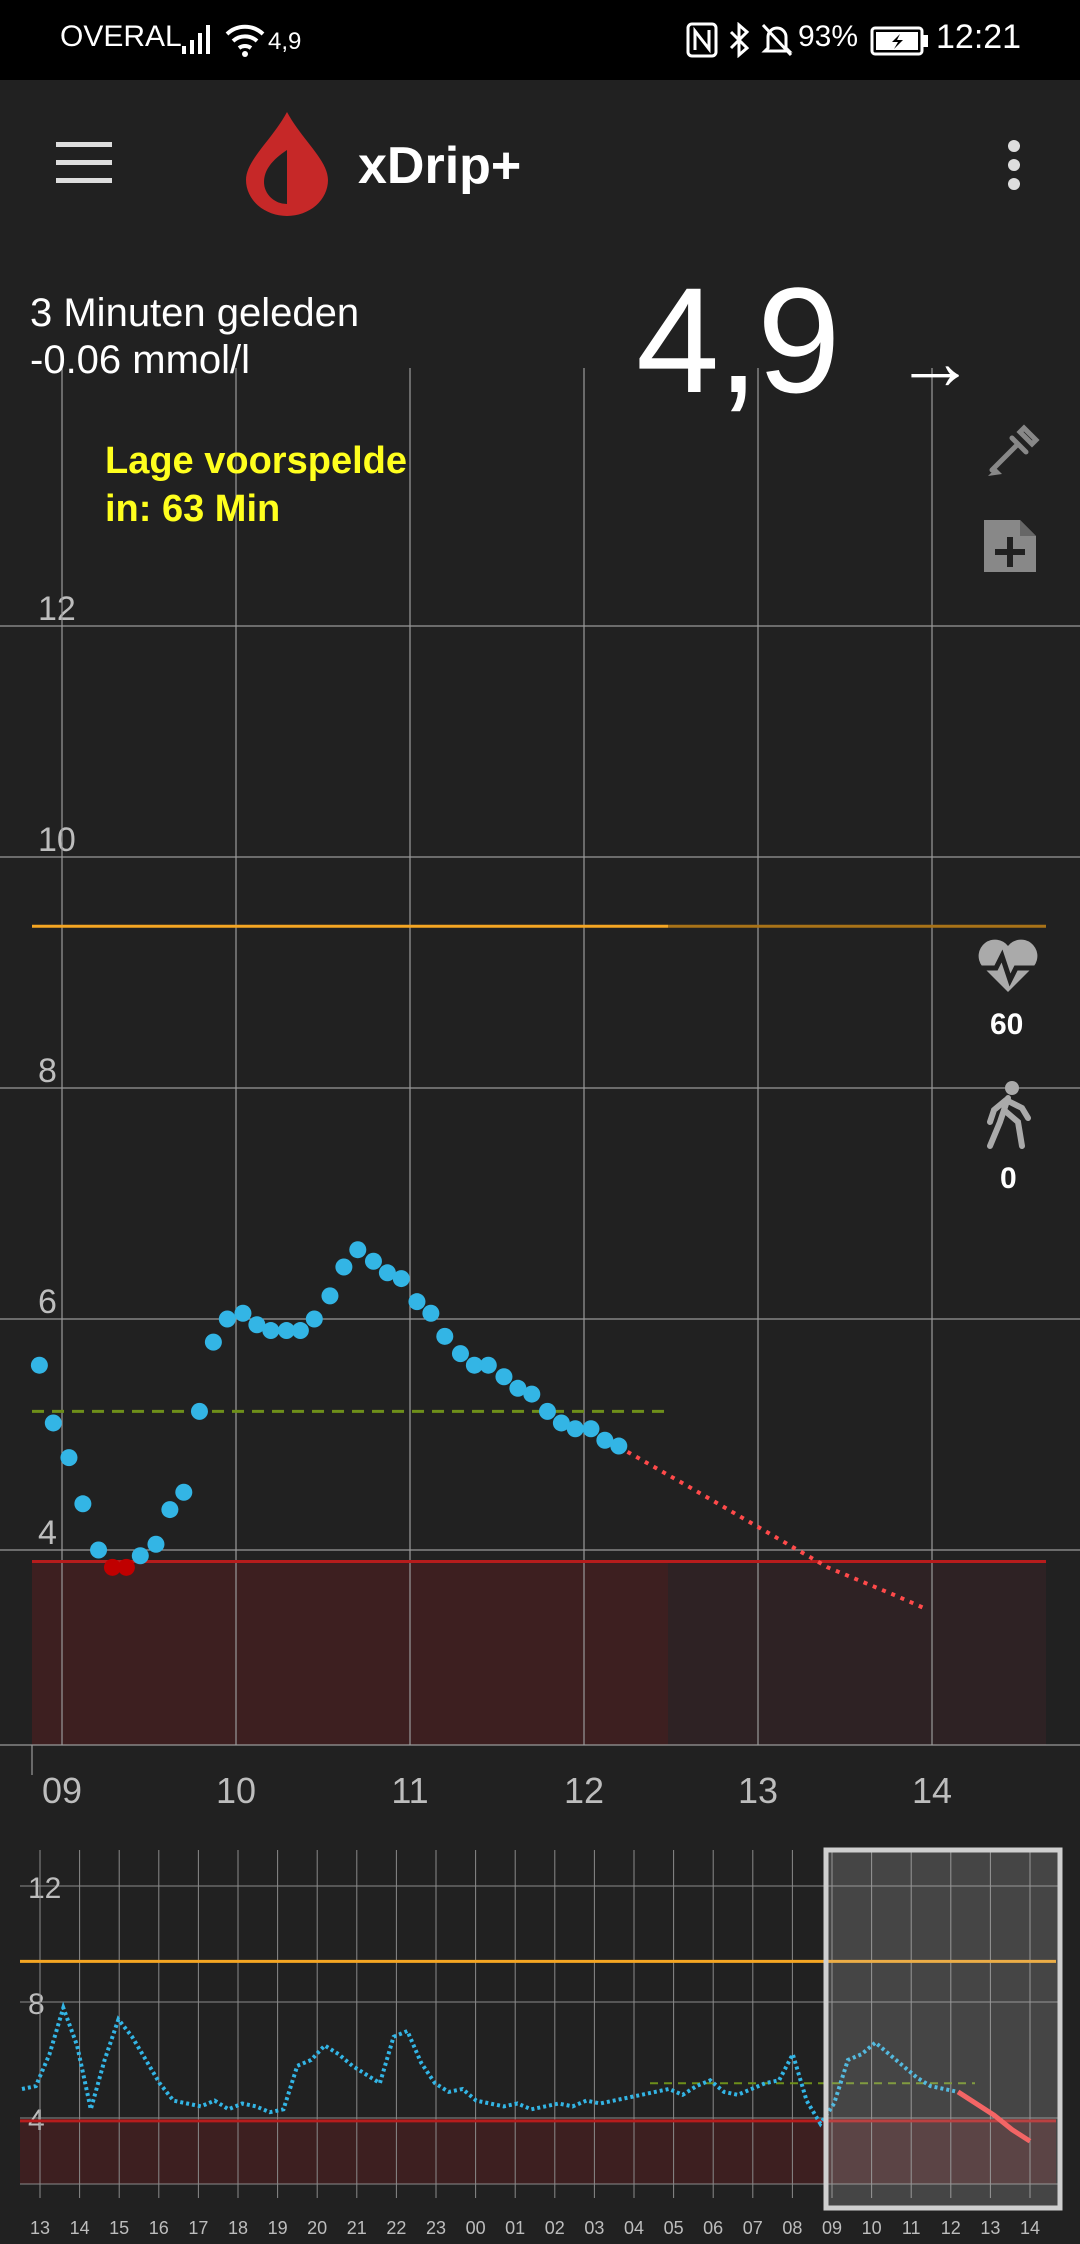  Describe the element at coordinates (634, 2228) in the screenshot. I see `preview-x-tick: 04` at that location.